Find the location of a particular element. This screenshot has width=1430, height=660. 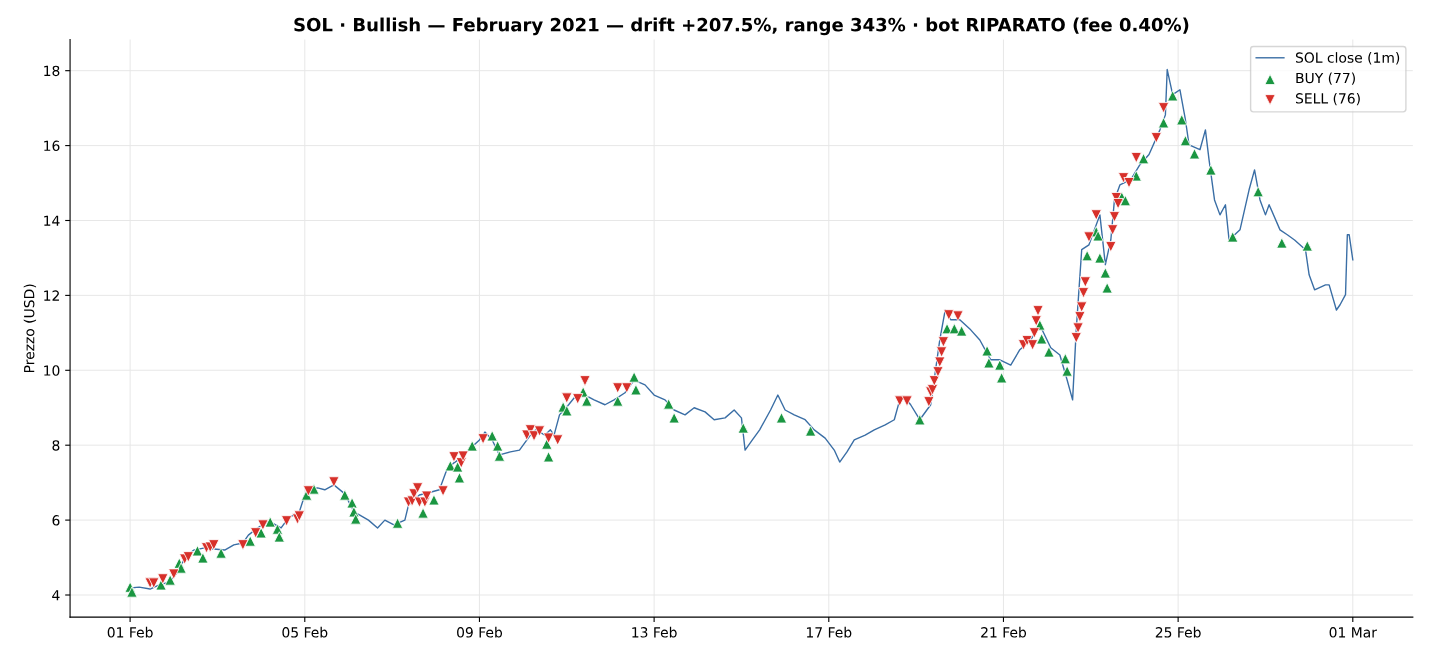

y-tick-label: 6 is located at coordinates (56, 520).